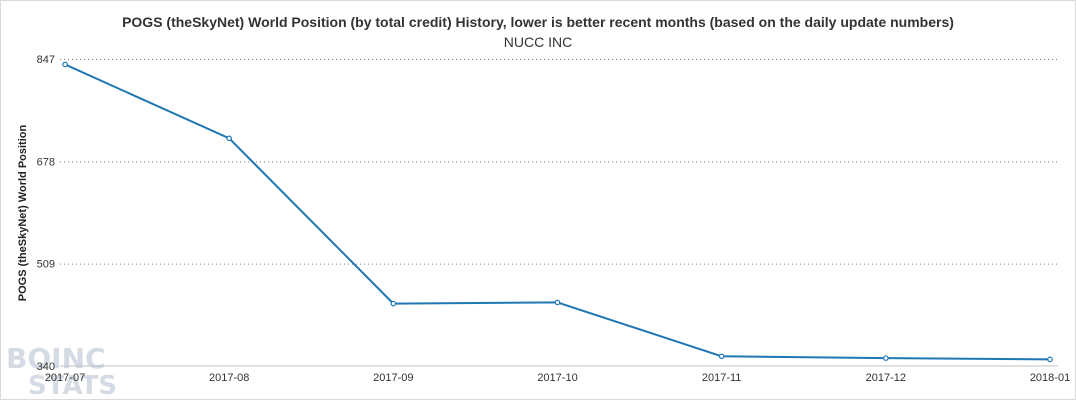 This screenshot has width=1076, height=400. I want to click on watermark-line1: BOINC, so click(56, 358).